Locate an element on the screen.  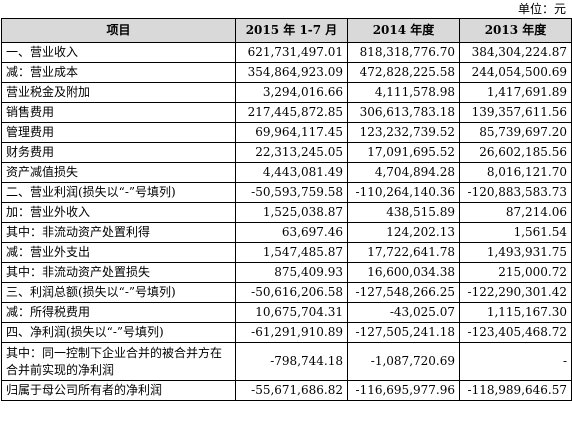
row-value: 85,739,697.20 is located at coordinates (515, 132).